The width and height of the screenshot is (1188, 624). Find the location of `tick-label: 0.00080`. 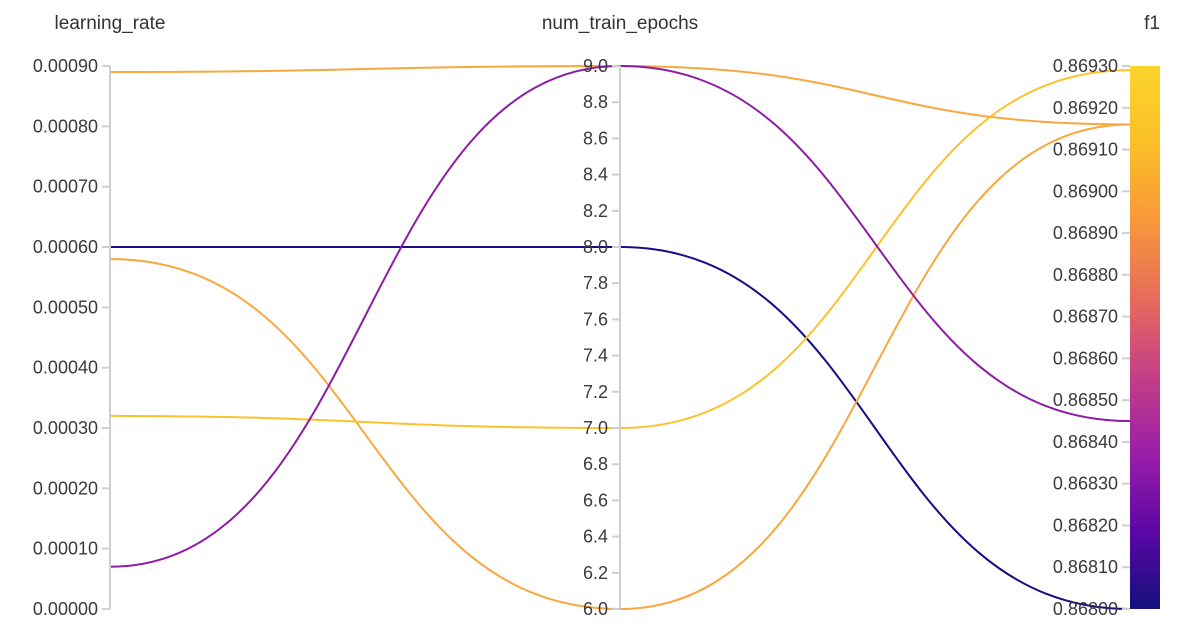

tick-label: 0.00080 is located at coordinates (65, 126).